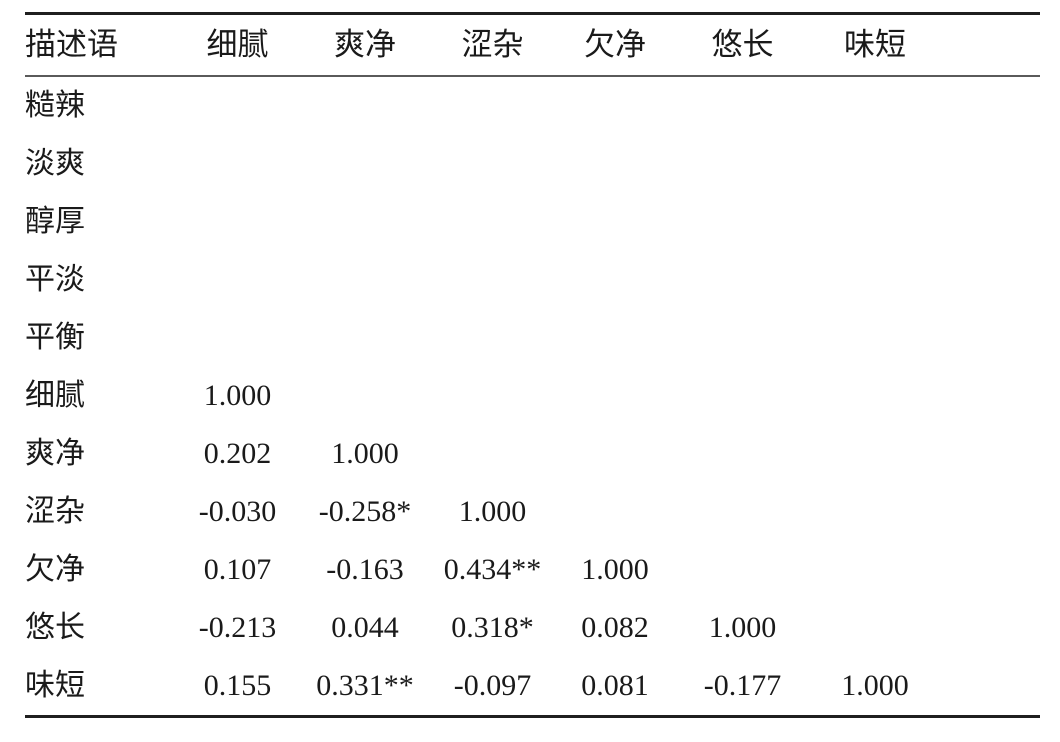  Describe the element at coordinates (742, 687) in the screenshot. I see `cell-value: -0.177` at that location.